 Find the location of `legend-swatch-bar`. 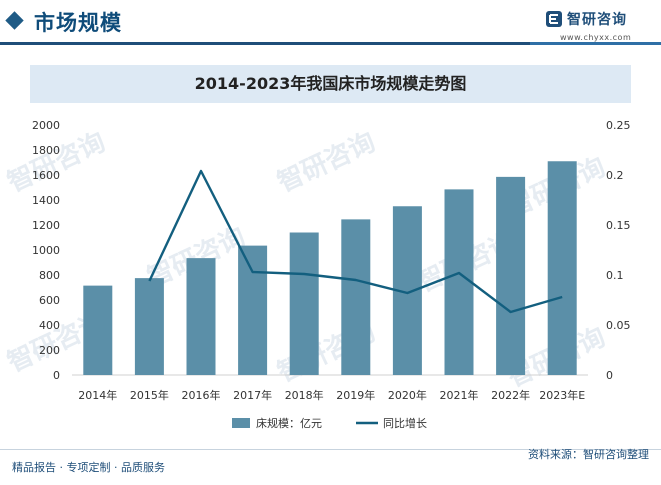

legend-swatch-bar is located at coordinates (241, 423).